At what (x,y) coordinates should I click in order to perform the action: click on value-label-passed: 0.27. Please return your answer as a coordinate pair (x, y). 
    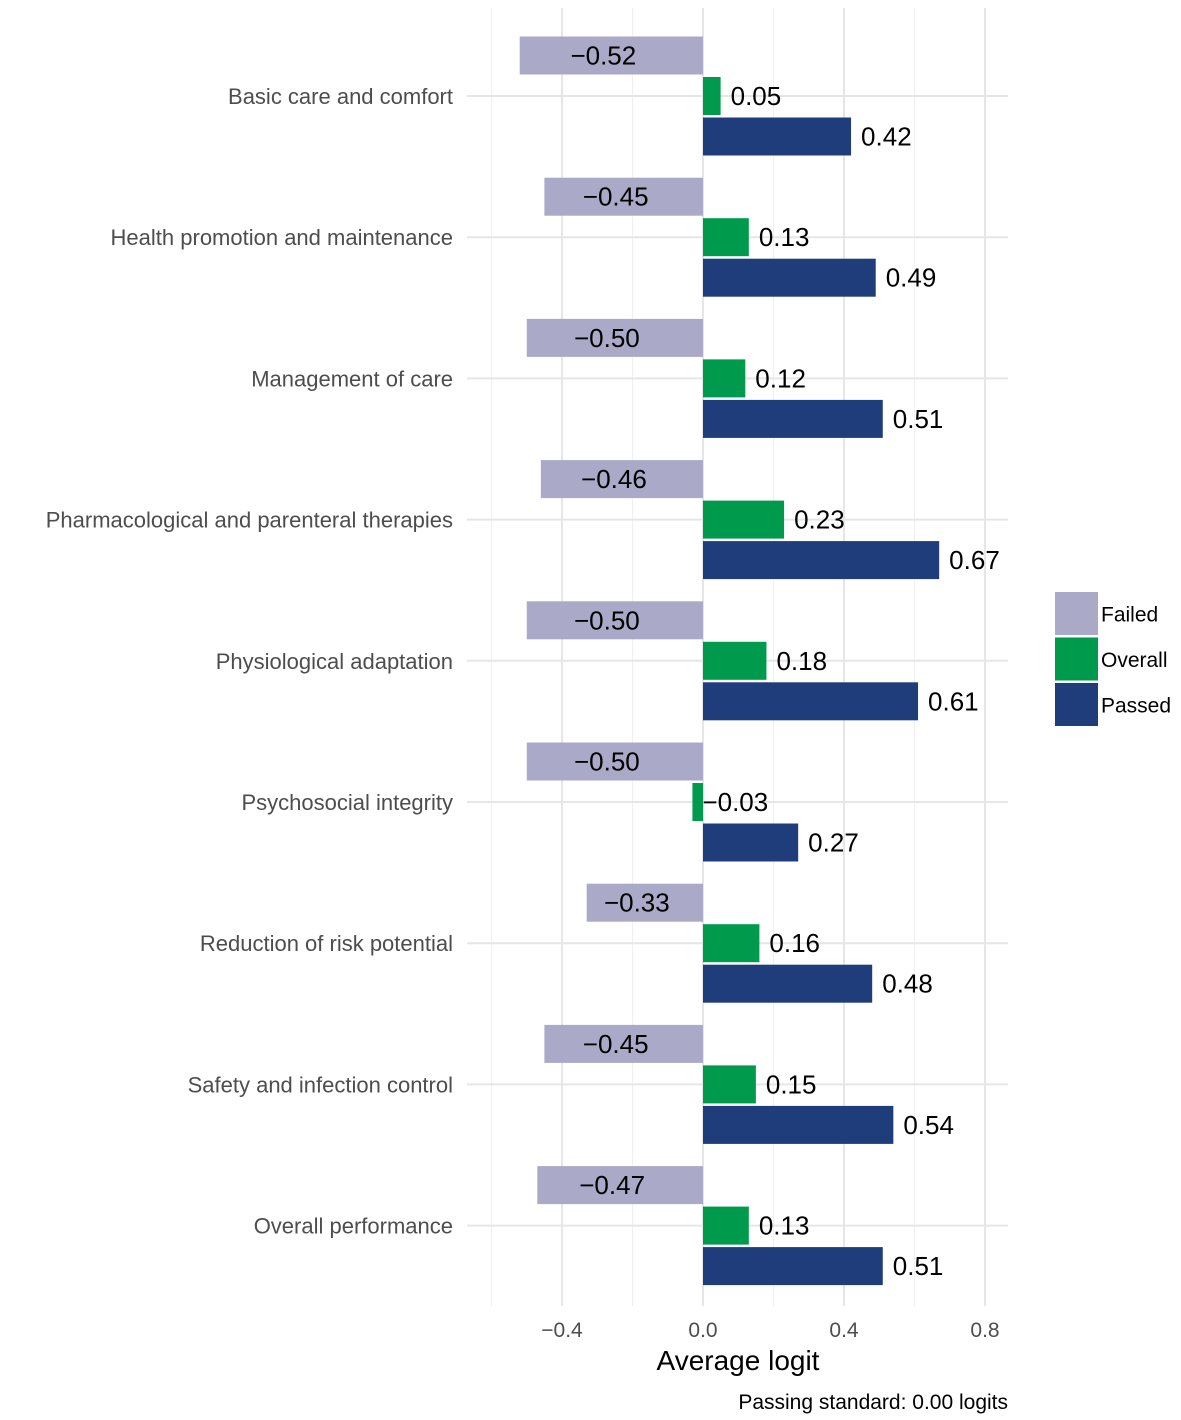
    Looking at the image, I should click on (833, 843).